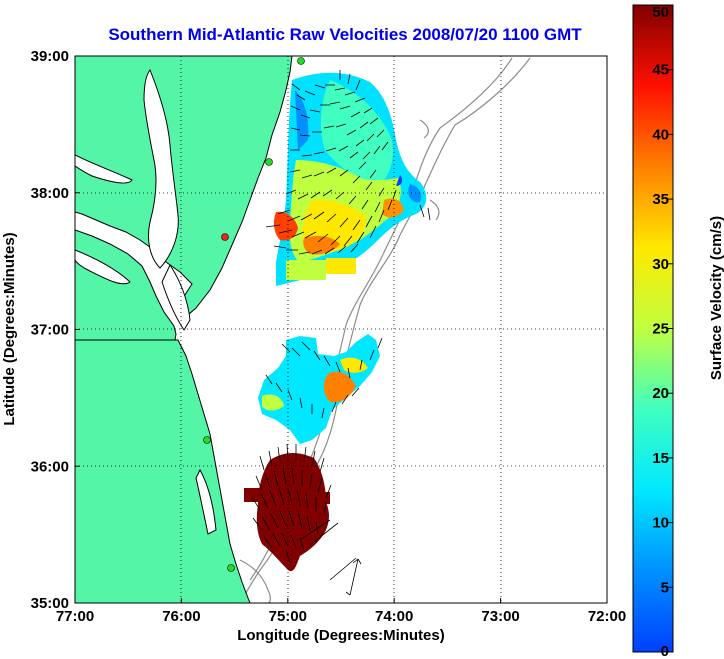 The image size is (724, 659). Describe the element at coordinates (146, 302) in the screenshot. I see `chesapeake-bay` at that location.